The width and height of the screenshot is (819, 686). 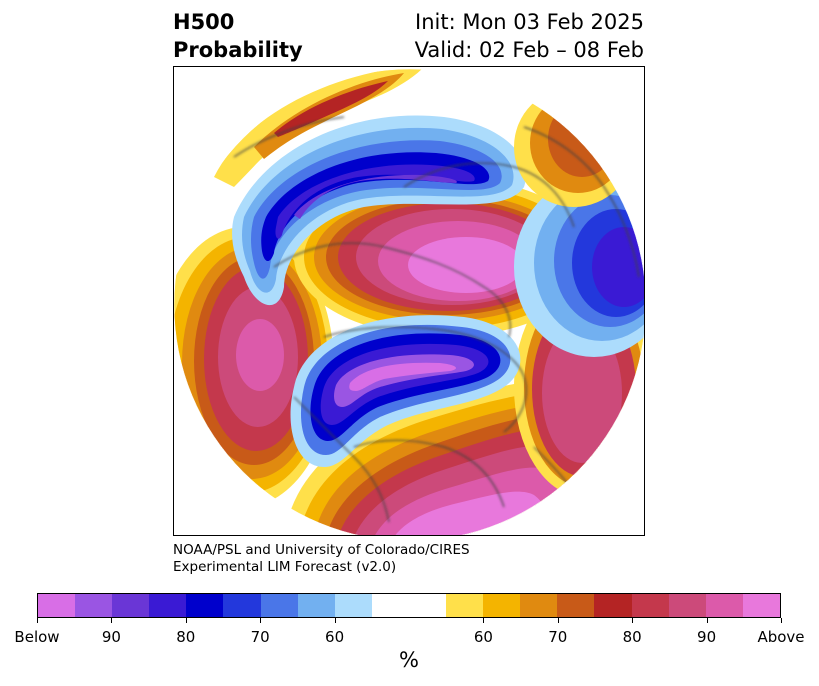 I want to click on anomaly-siberia-warm, so click(x=319, y=128).